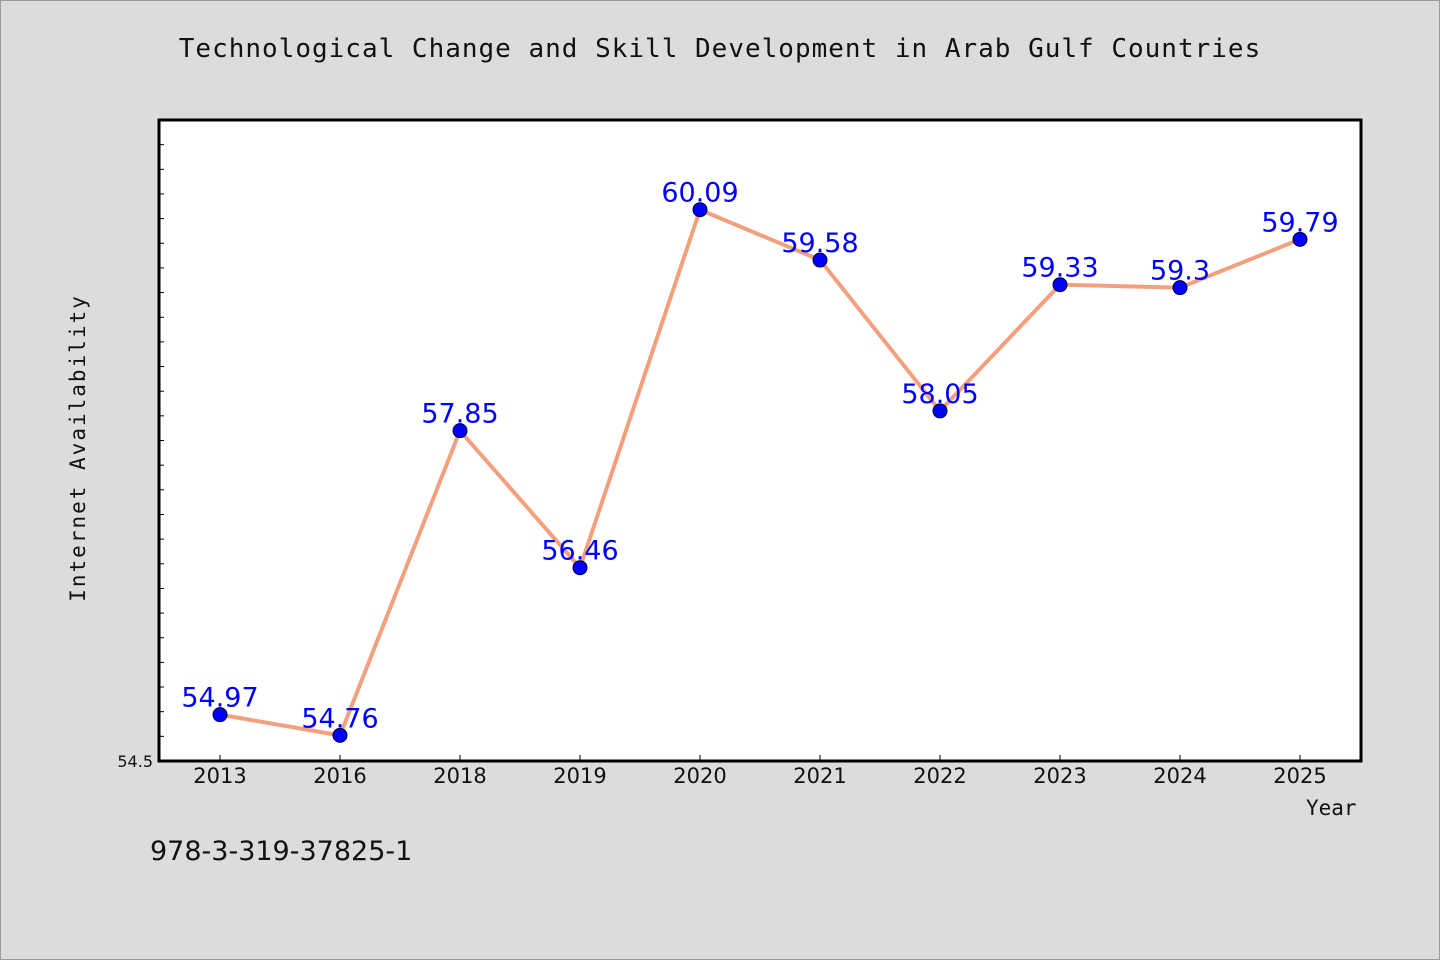  What do you see at coordinates (1179, 776) in the screenshot?
I see `x-tick-label: 2024` at bounding box center [1179, 776].